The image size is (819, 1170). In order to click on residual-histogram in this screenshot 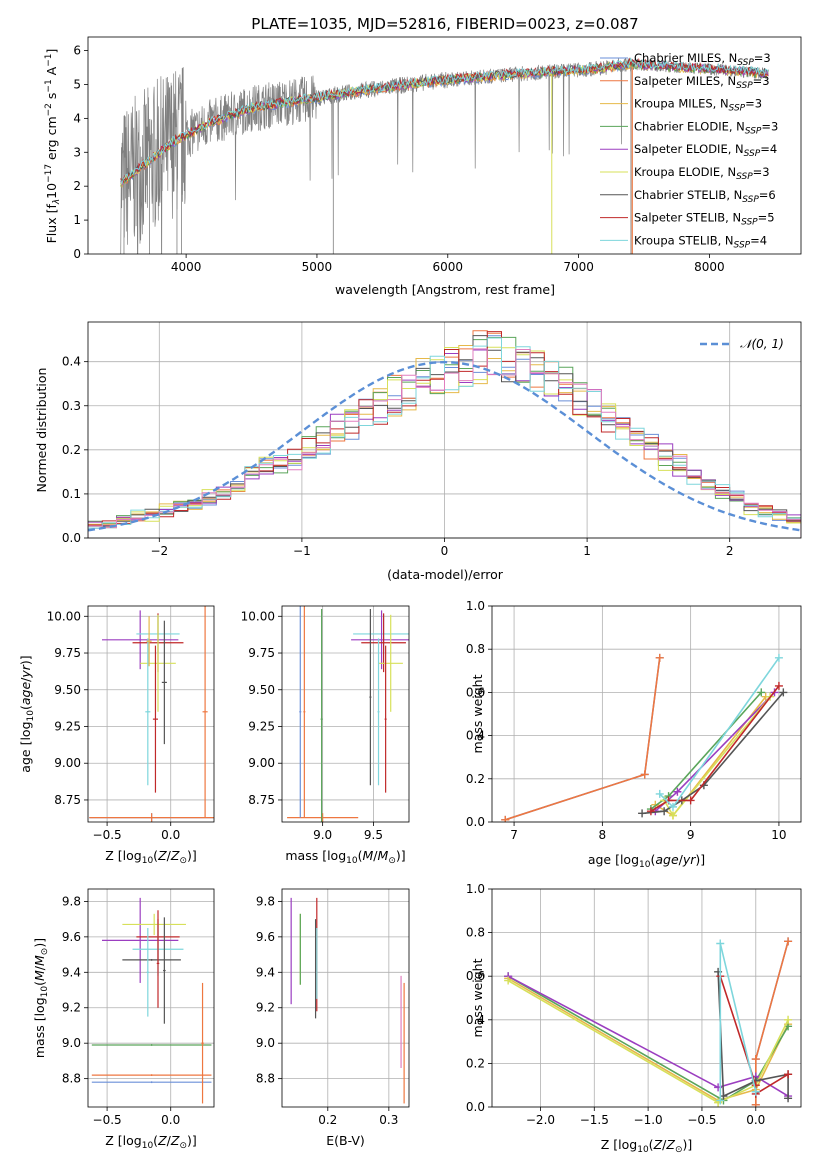, I will do `click(444, 443)`.